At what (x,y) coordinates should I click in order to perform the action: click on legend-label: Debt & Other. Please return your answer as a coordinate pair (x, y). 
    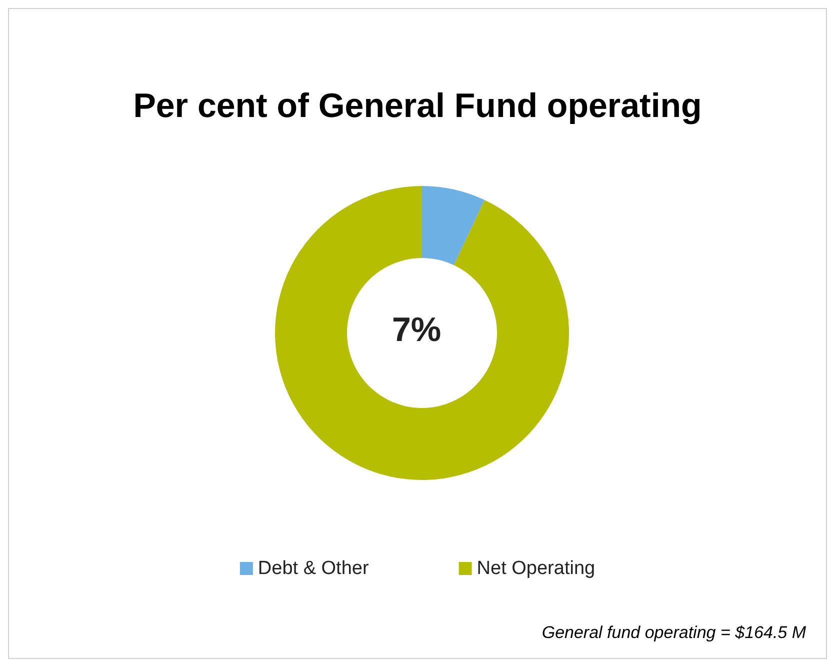
    Looking at the image, I should click on (314, 568).